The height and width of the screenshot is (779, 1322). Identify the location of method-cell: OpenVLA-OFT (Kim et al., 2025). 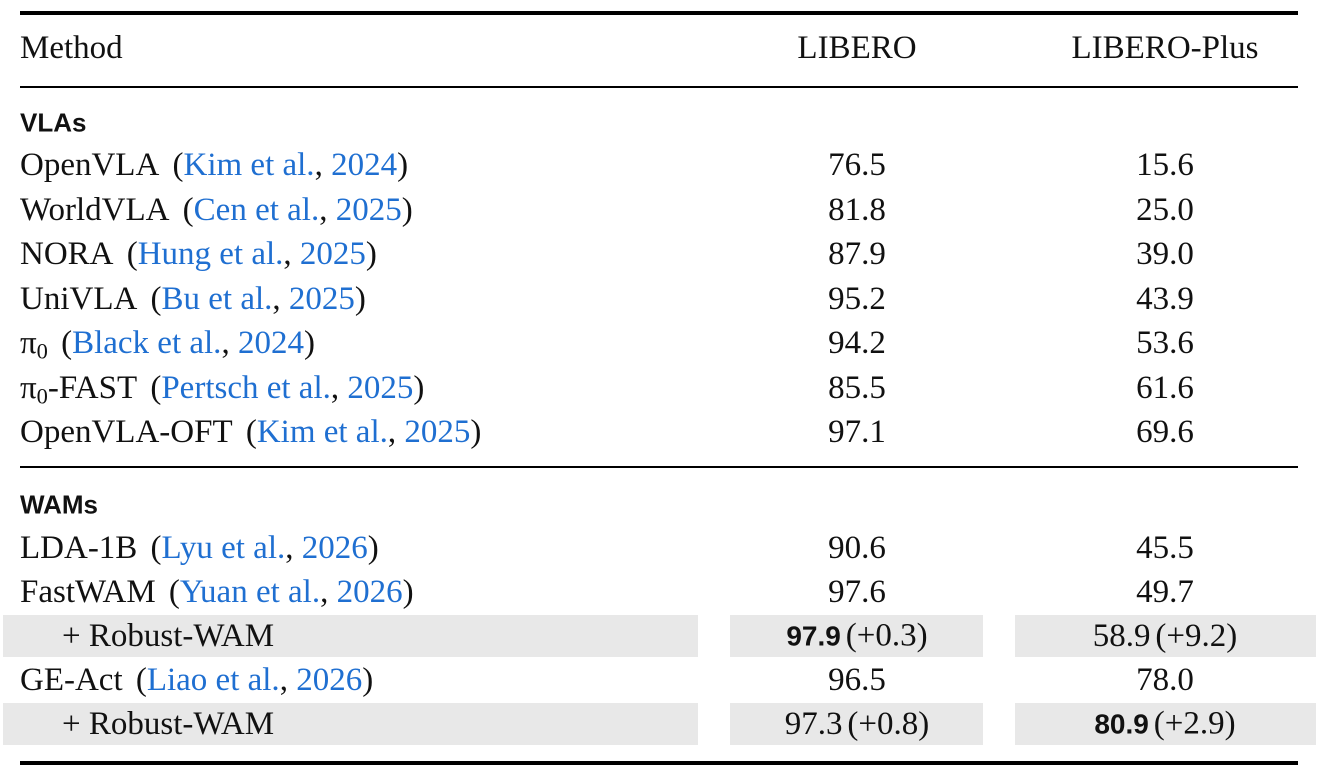
(250, 432).